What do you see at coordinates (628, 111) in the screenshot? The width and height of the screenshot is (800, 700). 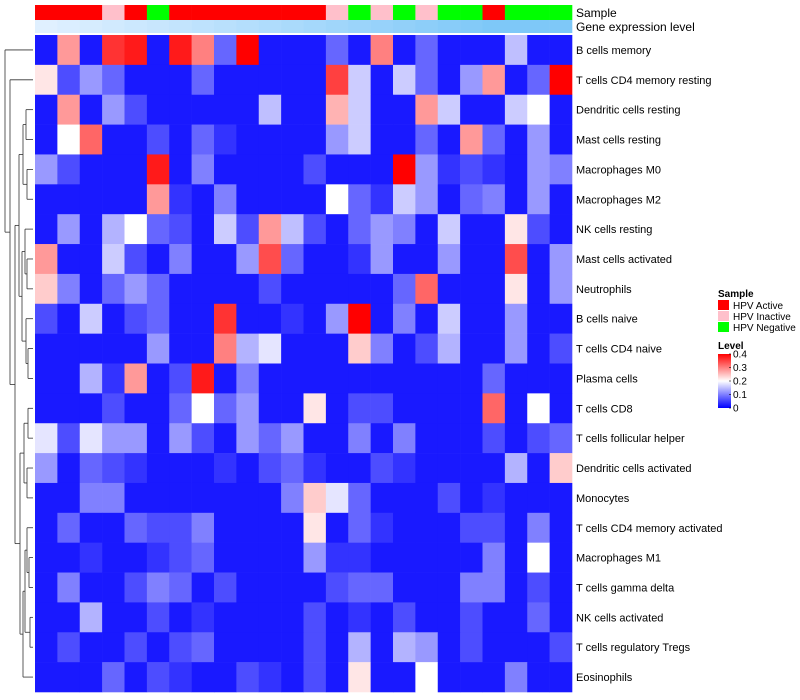 I see `row-label: Dendritic cells resting` at bounding box center [628, 111].